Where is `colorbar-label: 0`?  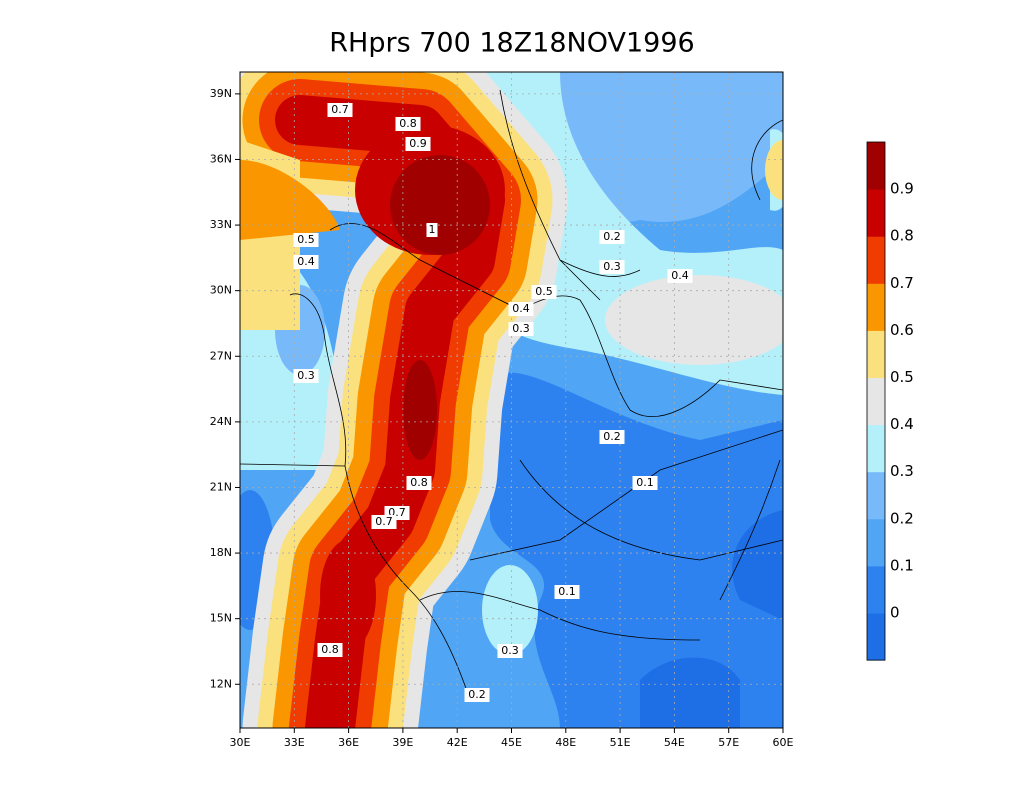 colorbar-label: 0 is located at coordinates (895, 613).